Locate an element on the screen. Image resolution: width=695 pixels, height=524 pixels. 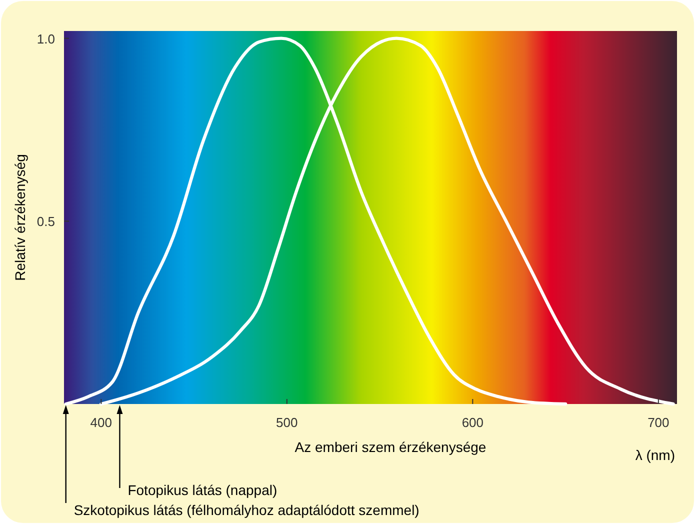
x-tick-label: 600 is located at coordinates (473, 422).